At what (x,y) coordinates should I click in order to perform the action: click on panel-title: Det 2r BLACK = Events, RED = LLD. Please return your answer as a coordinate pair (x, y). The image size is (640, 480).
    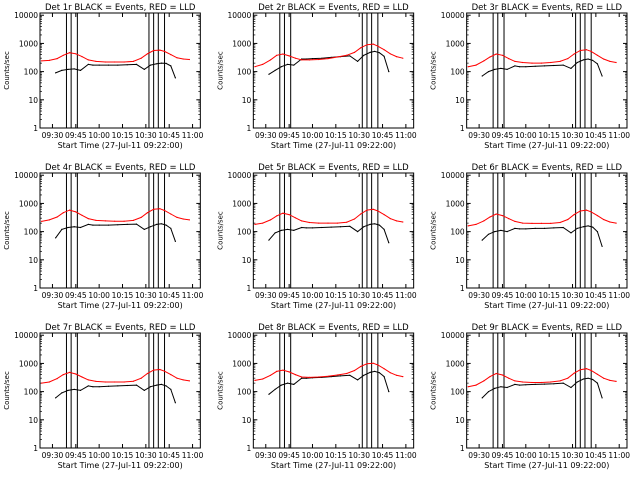
    Looking at the image, I should click on (333, 8).